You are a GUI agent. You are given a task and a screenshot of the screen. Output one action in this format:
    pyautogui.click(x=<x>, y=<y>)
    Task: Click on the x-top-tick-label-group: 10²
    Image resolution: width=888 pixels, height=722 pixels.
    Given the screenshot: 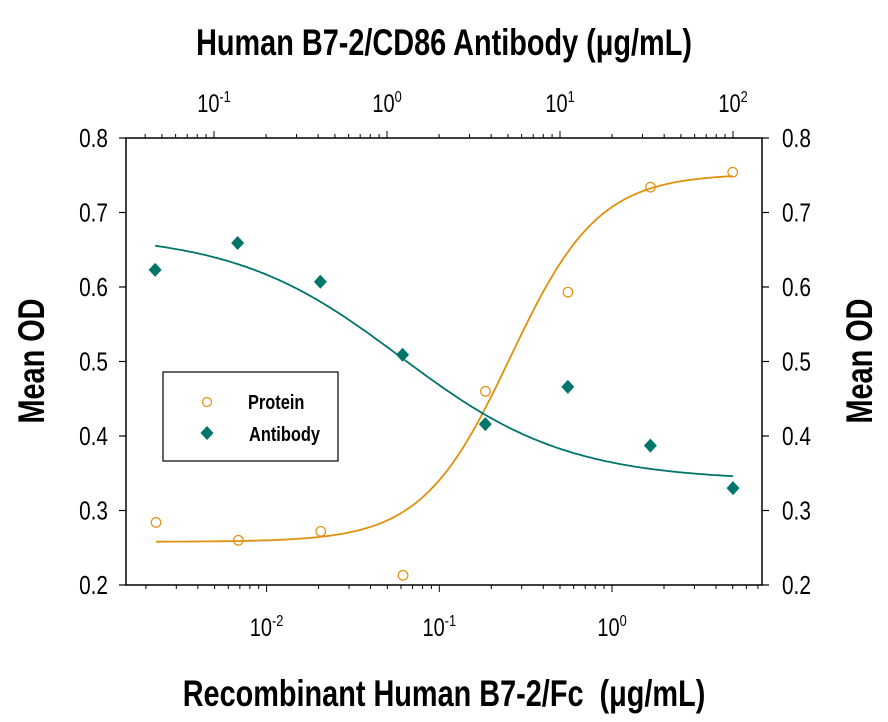 What is the action you would take?
    pyautogui.click(x=732, y=103)
    